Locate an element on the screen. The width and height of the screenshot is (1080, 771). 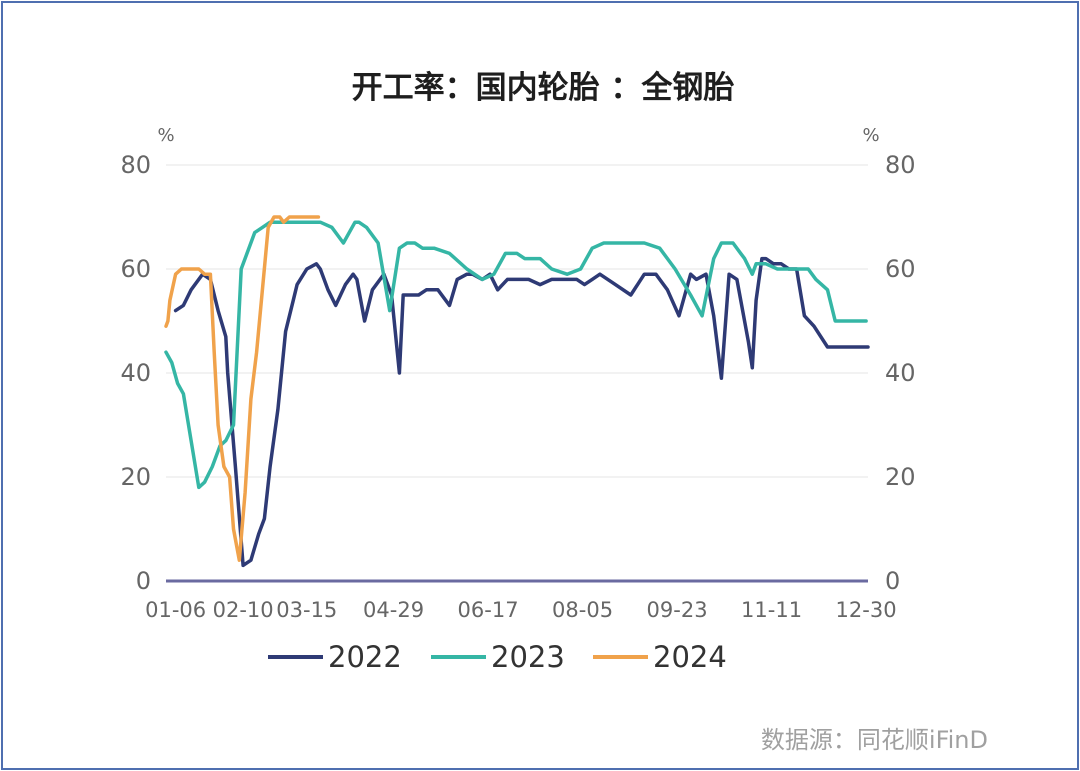
y-tick-left-80: 80 is located at coordinates (135, 165).